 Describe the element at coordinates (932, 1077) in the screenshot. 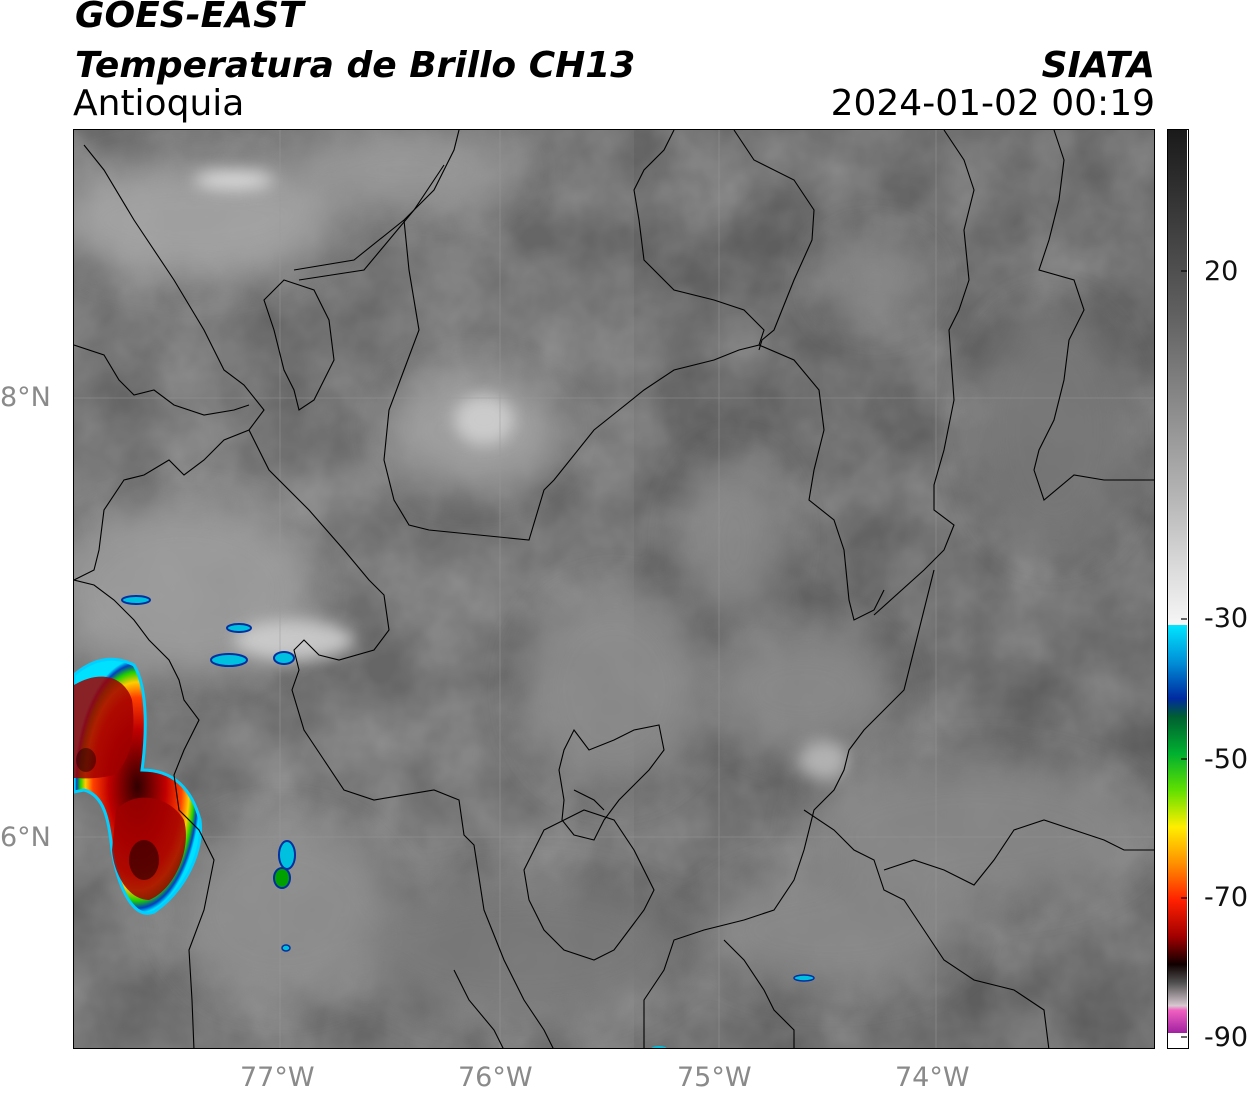

I see `lon-tick-74W: 74°W` at that location.